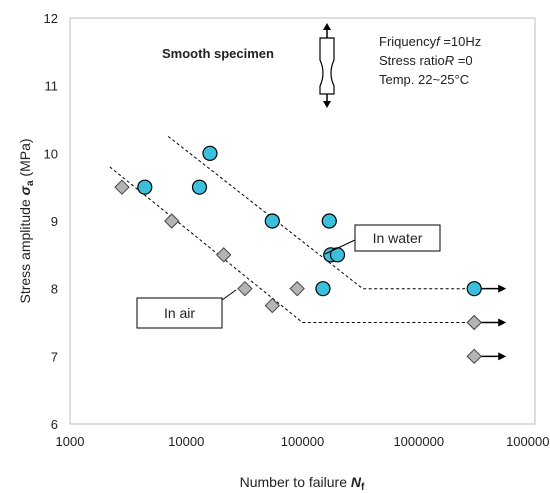  I want to click on callout-water-label: In water, so click(398, 238).